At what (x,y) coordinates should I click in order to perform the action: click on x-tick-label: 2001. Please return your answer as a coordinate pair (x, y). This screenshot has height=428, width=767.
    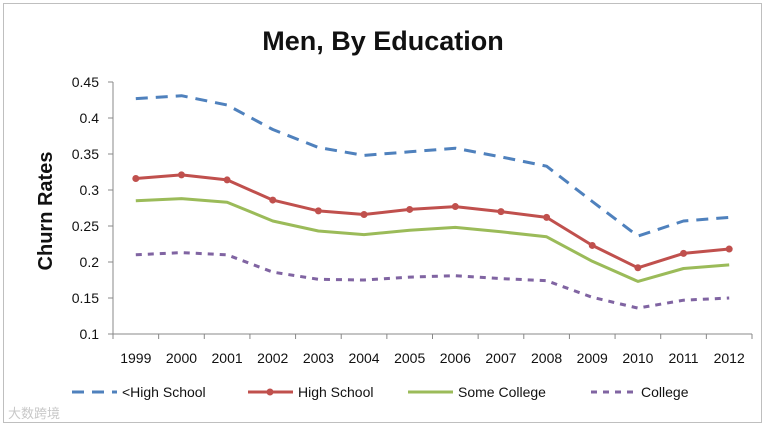
    Looking at the image, I should click on (227, 358).